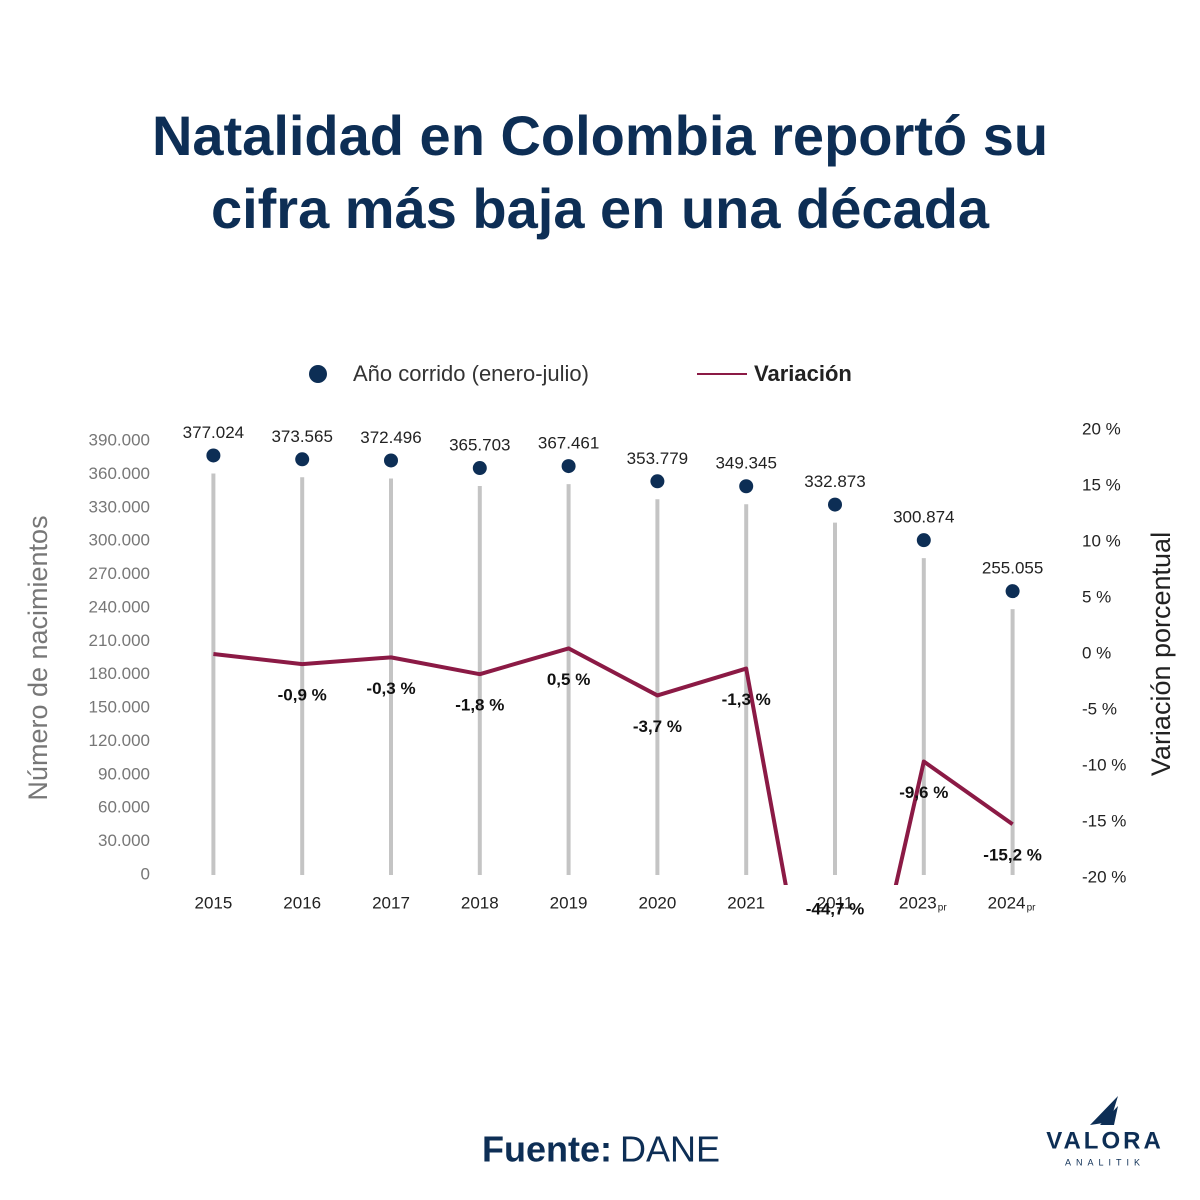 This screenshot has width=1200, height=1200. What do you see at coordinates (1104, 1110) in the screenshot?
I see `logo-icon` at bounding box center [1104, 1110].